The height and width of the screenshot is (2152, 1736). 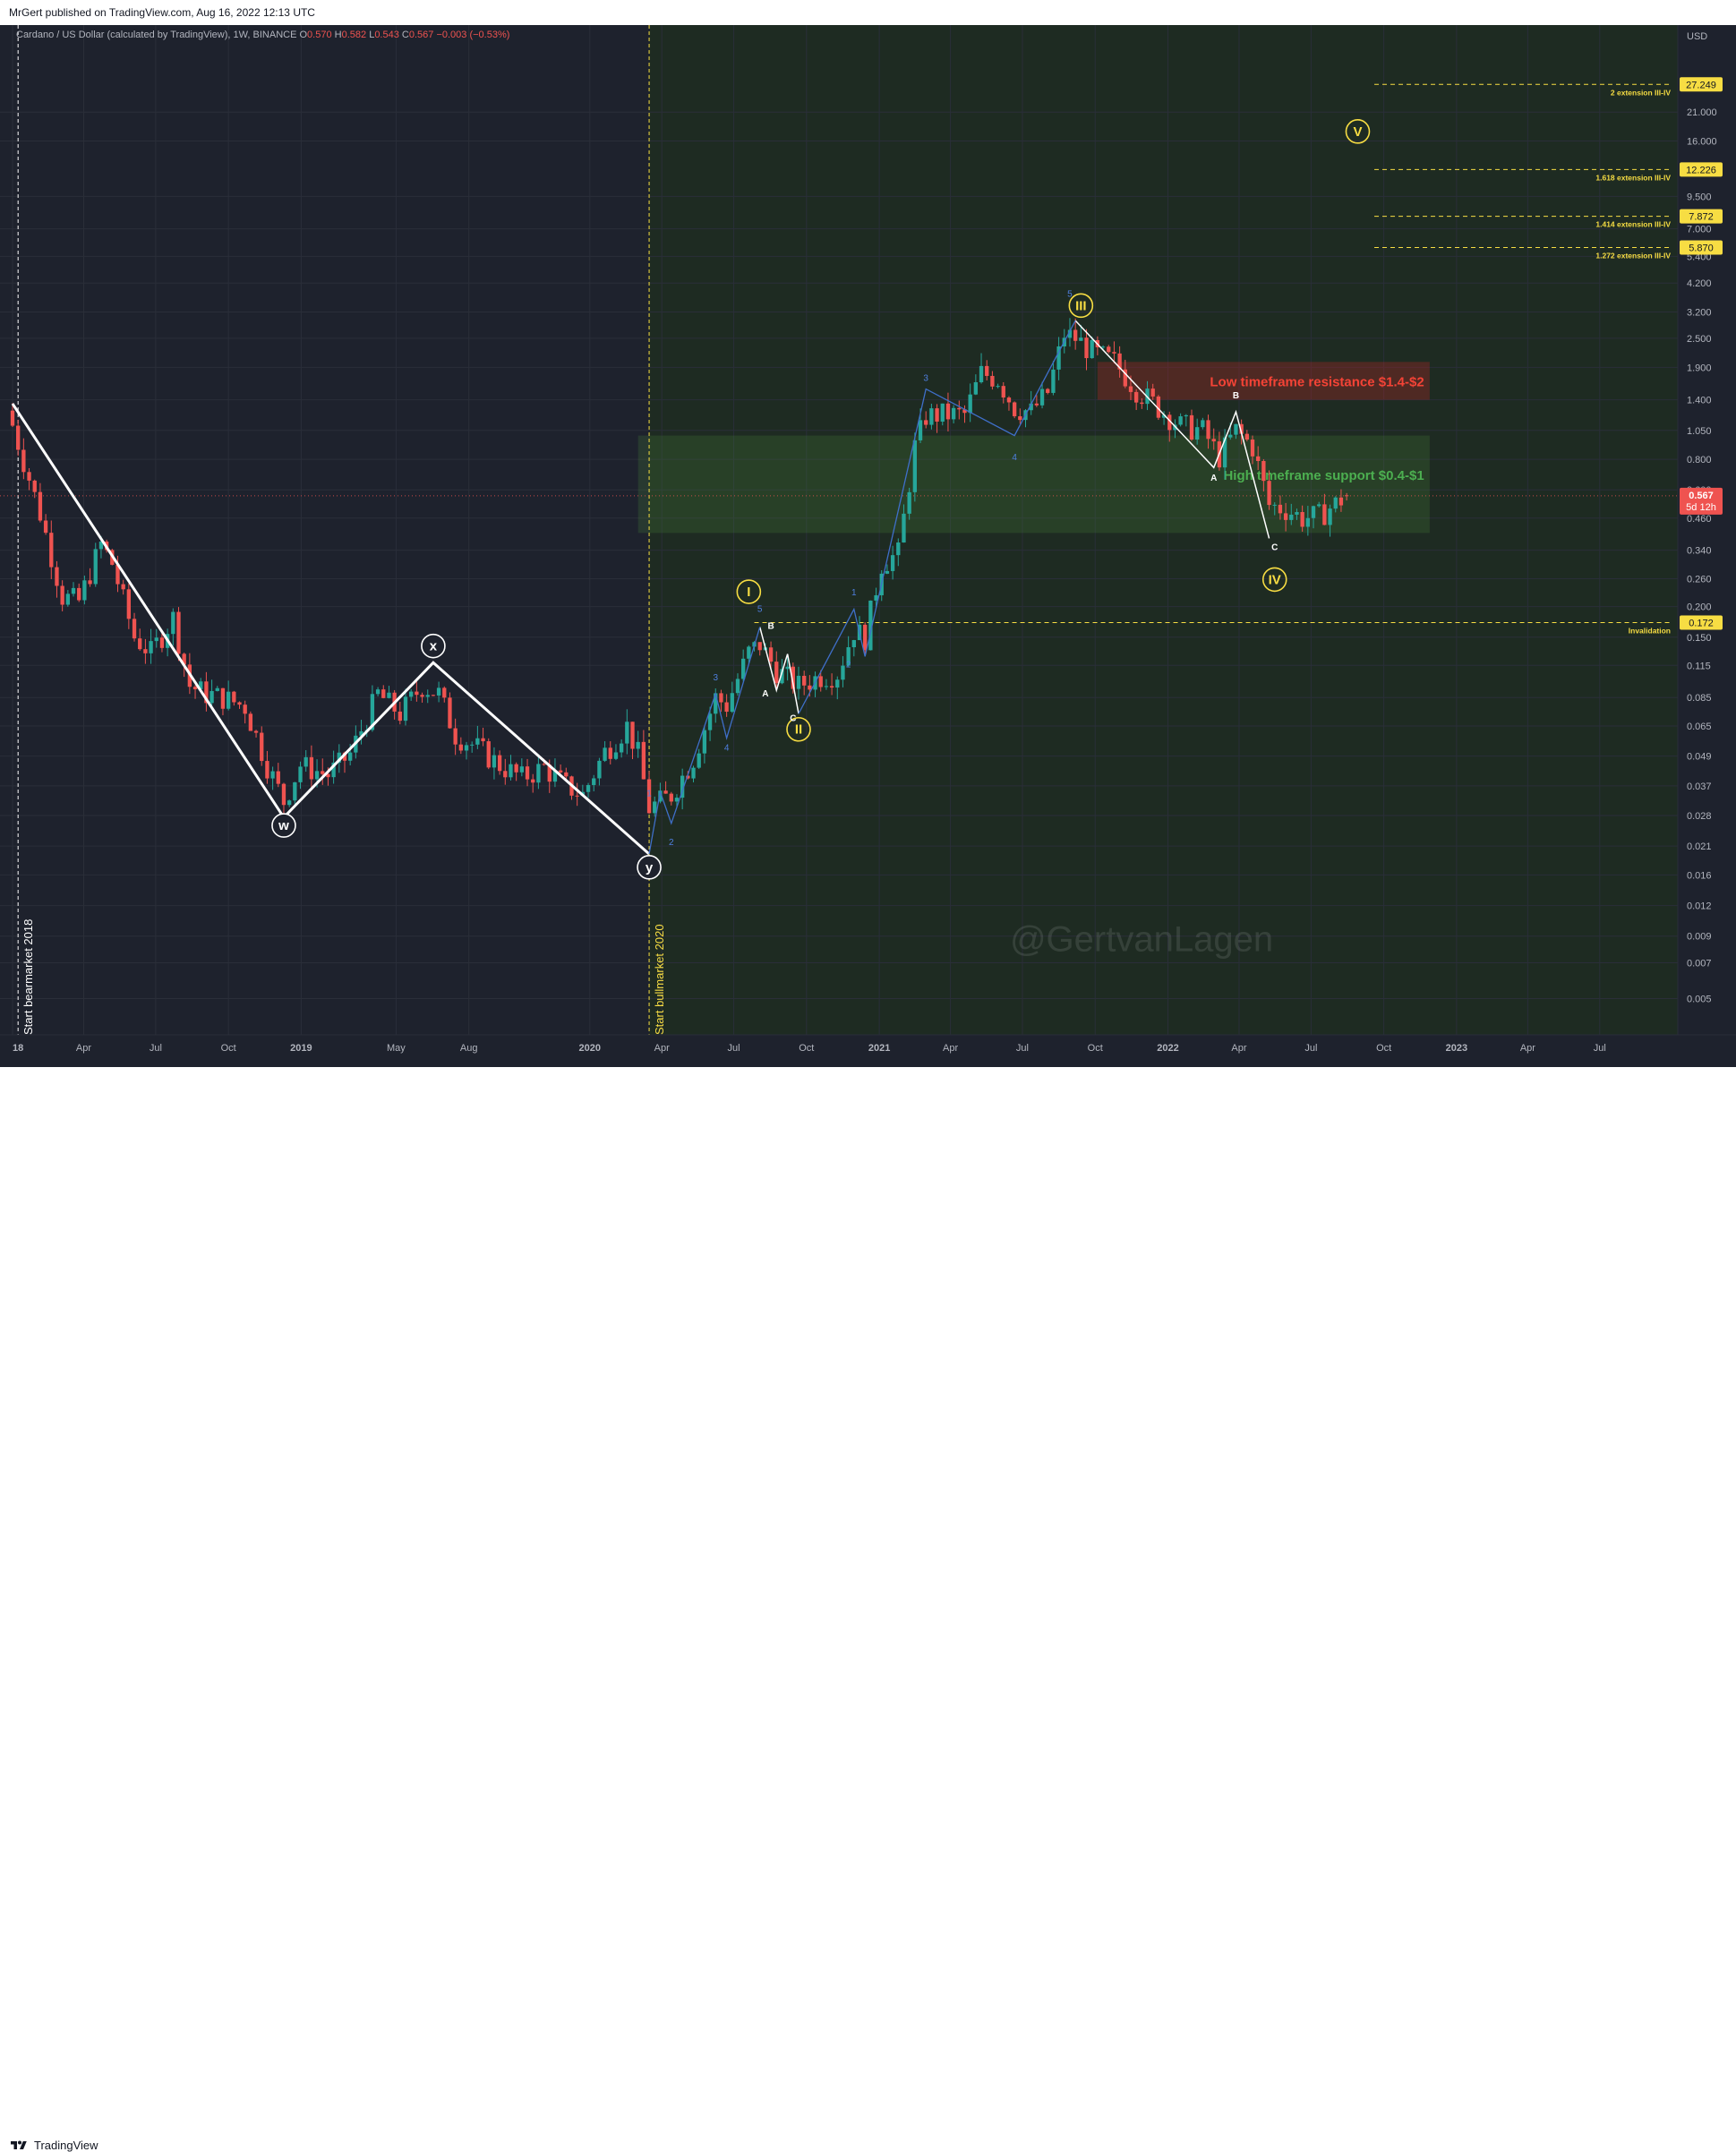 What do you see at coordinates (1095, 1048) in the screenshot?
I see `time-tick-label: Oct` at bounding box center [1095, 1048].